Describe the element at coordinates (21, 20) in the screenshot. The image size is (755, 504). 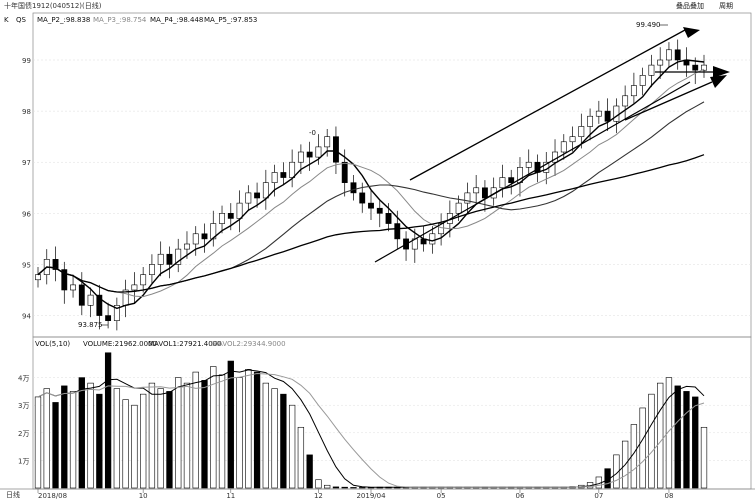
I see `qs-label: QS` at that location.